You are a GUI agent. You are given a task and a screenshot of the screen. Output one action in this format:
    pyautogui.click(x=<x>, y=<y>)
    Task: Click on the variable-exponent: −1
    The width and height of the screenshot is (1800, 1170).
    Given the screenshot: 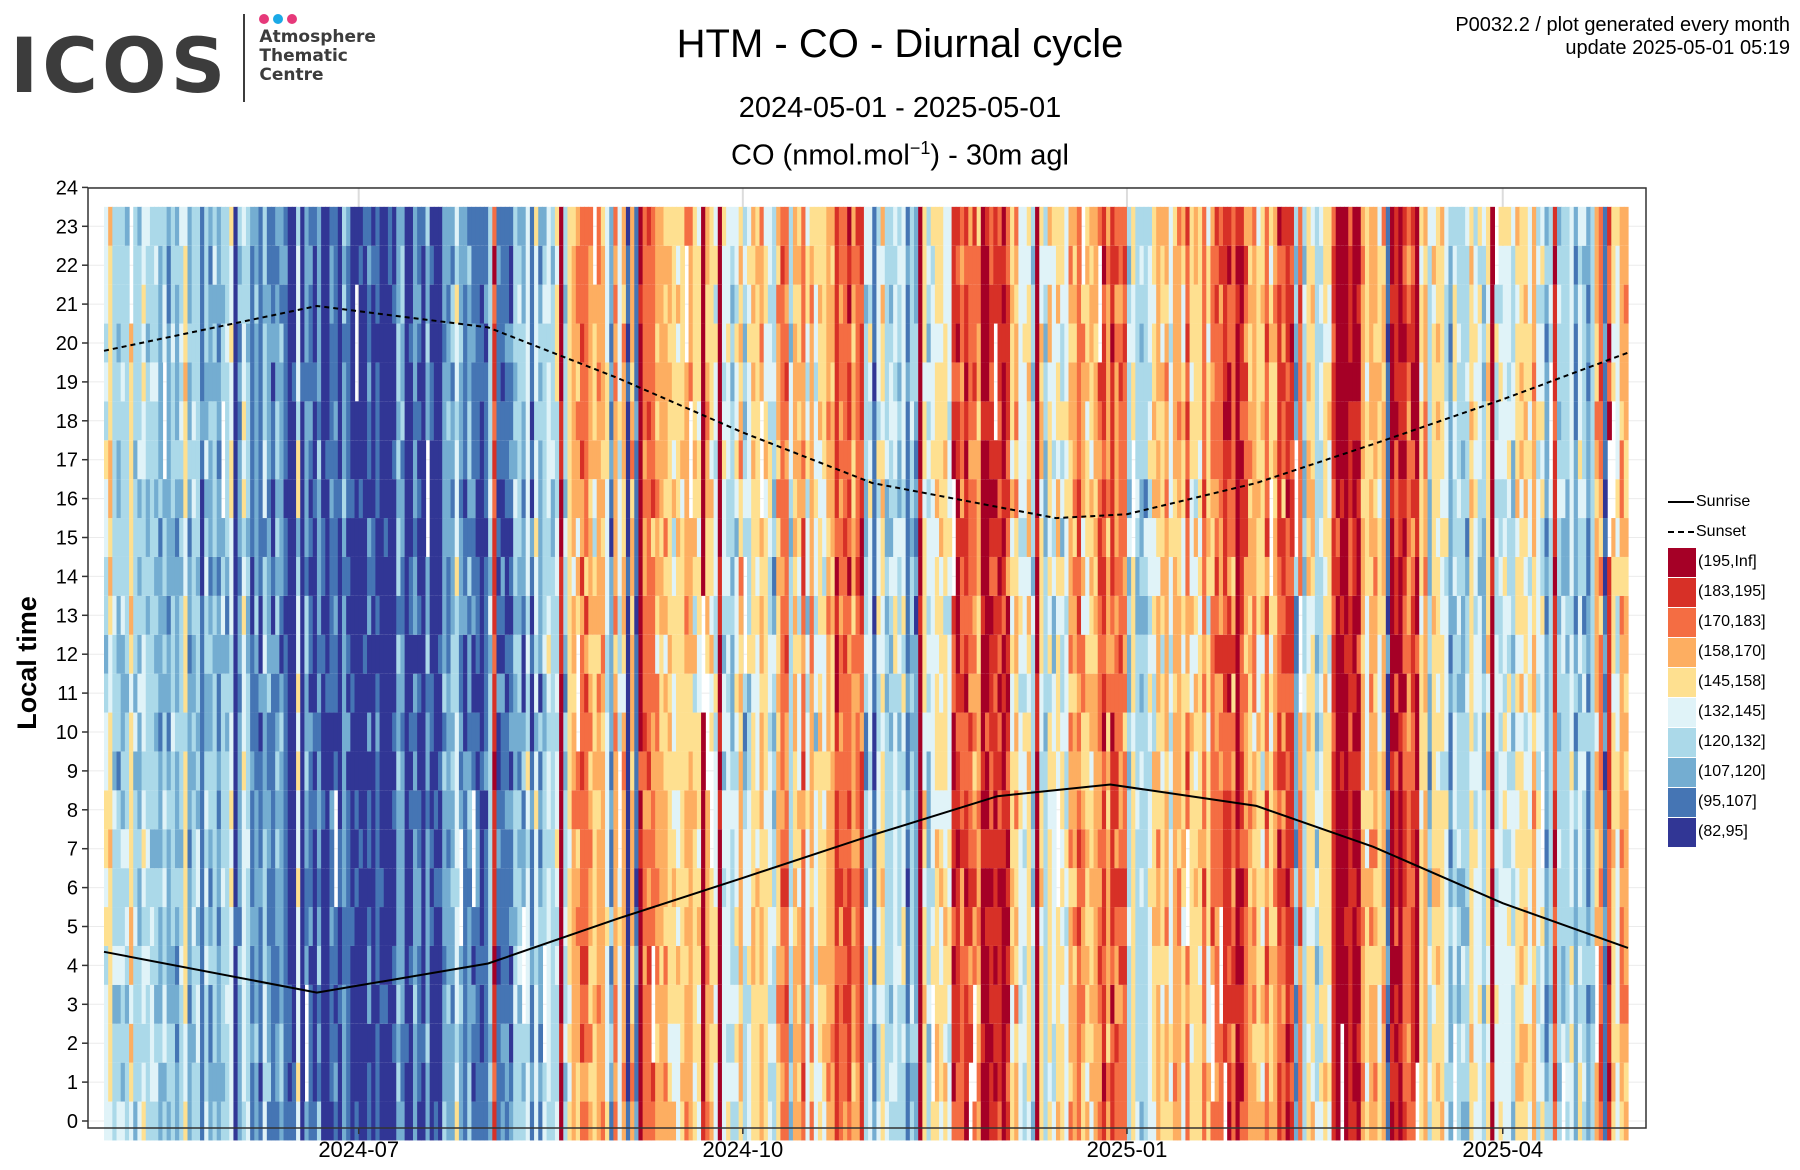 What is the action you would take?
    pyautogui.click(x=920, y=148)
    